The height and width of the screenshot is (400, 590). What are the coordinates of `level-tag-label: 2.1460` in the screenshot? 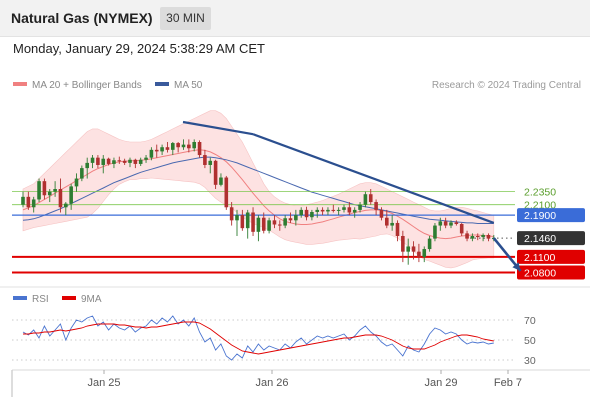 It's located at (540, 239).